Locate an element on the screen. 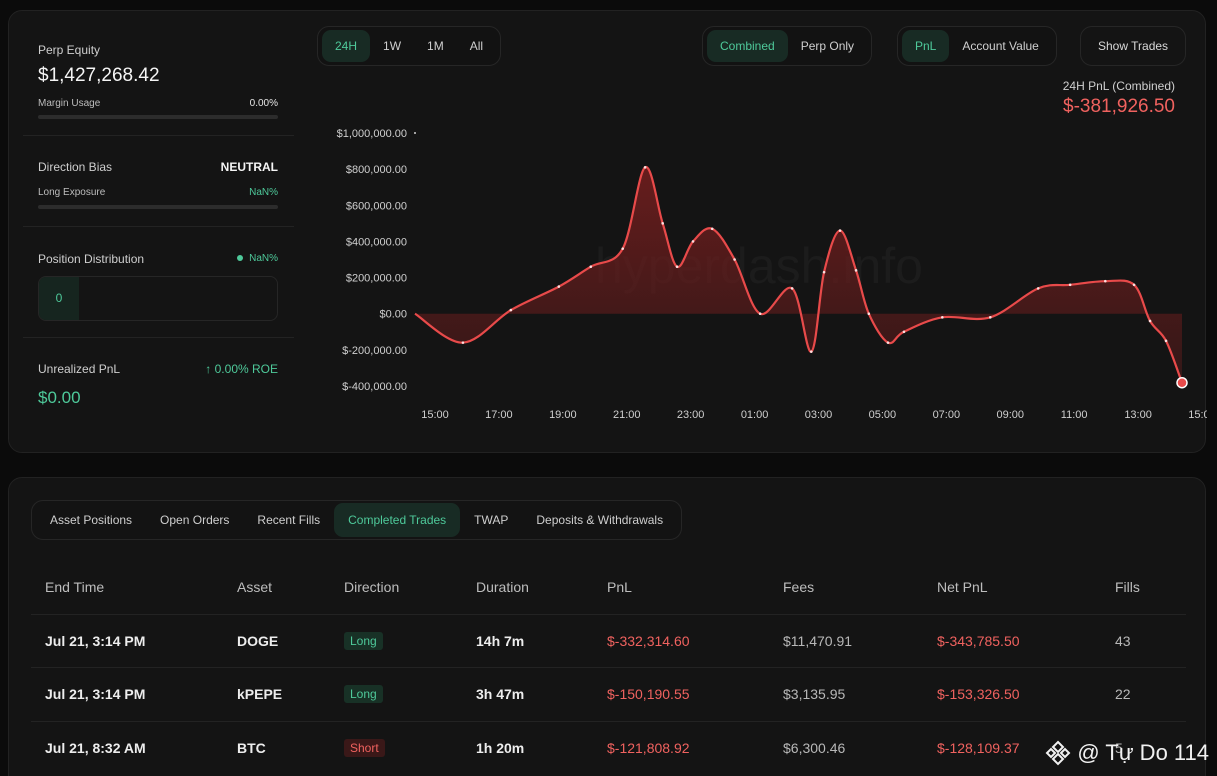  x-tick-label: 07:00 is located at coordinates (947, 415).